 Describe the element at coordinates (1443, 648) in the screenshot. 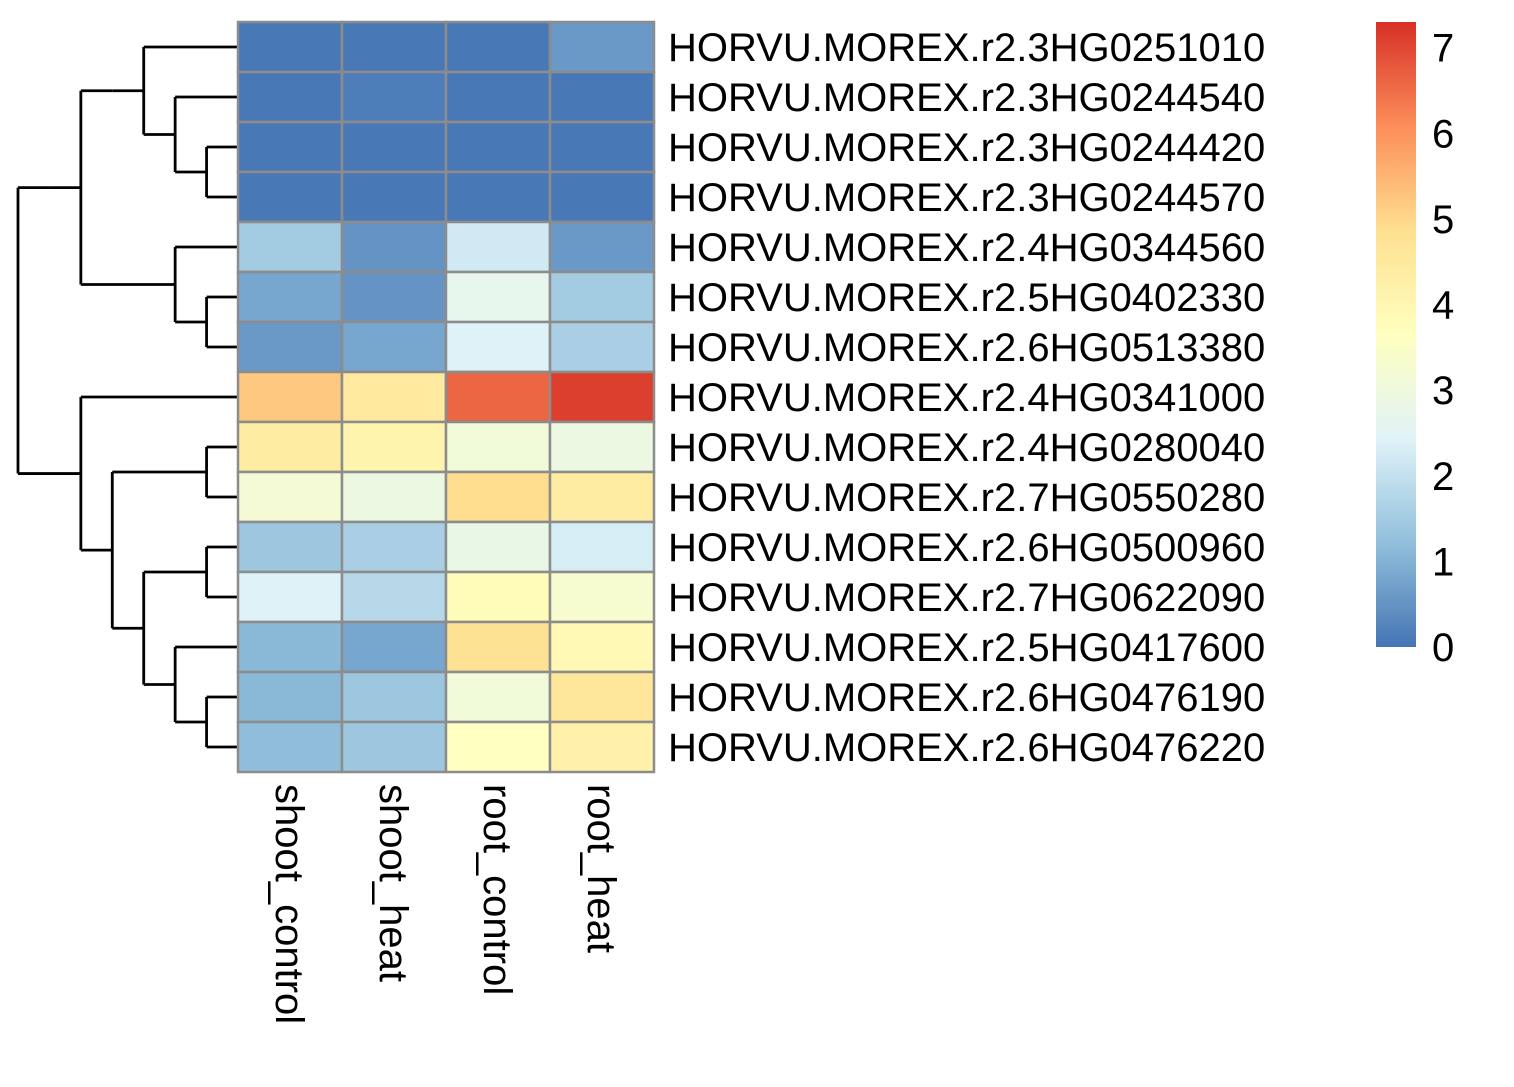

I see `colorbar-tick-label: 0` at that location.